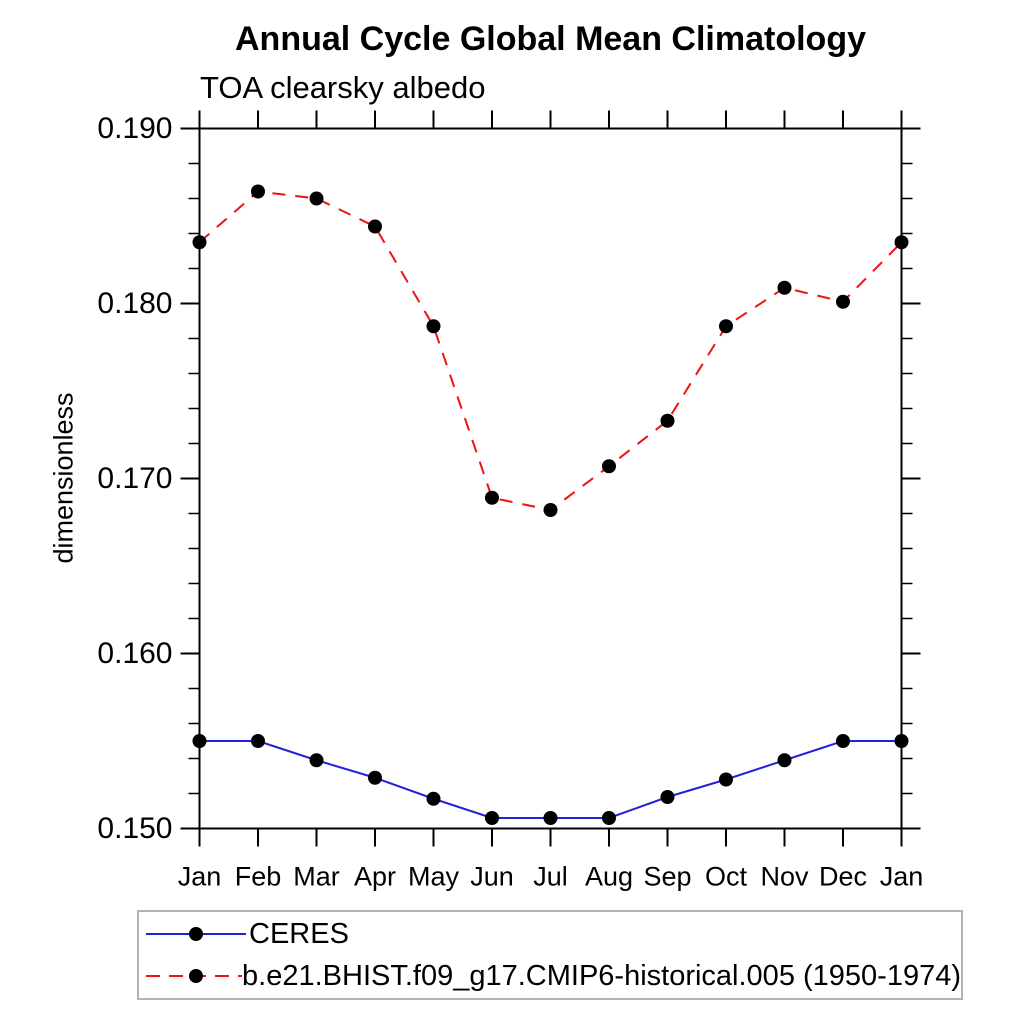 This screenshot has height=1024, width=1024. Describe the element at coordinates (196, 934) in the screenshot. I see `legend-sample-solid-line-icon` at that location.